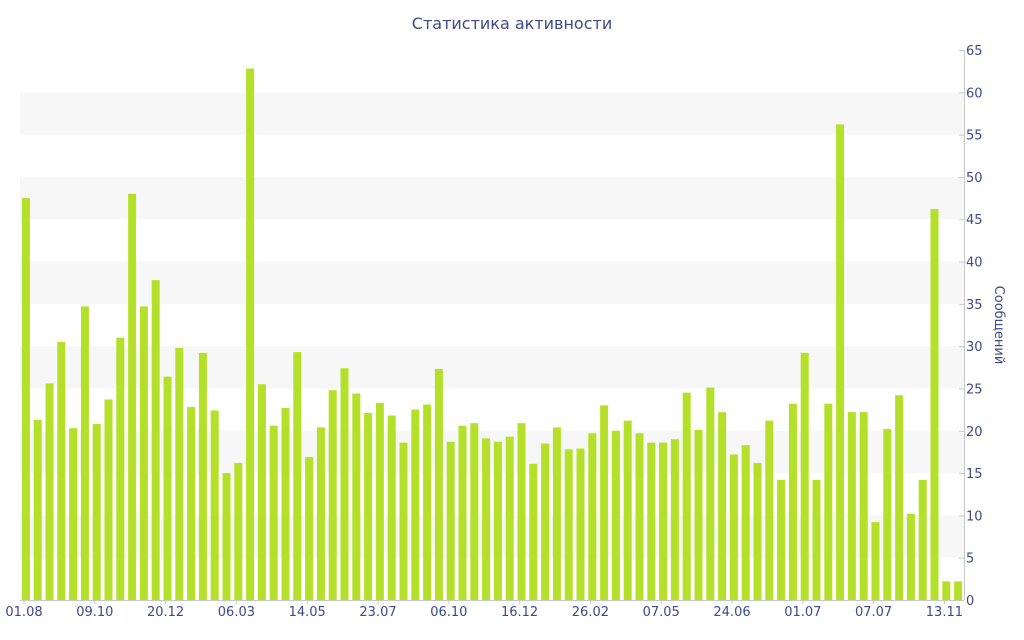  What do you see at coordinates (731, 612) in the screenshot?
I see `x-tick-label: 24.06` at bounding box center [731, 612].